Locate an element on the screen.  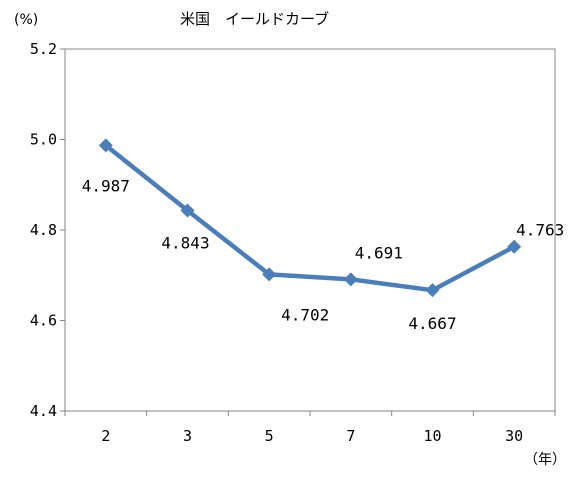
x-tick-label: 2 is located at coordinates (105, 436).